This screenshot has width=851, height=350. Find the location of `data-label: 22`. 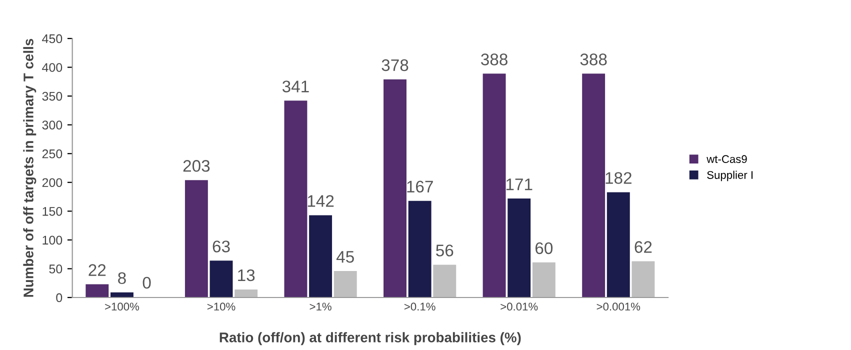

data-label: 22 is located at coordinates (97, 270).